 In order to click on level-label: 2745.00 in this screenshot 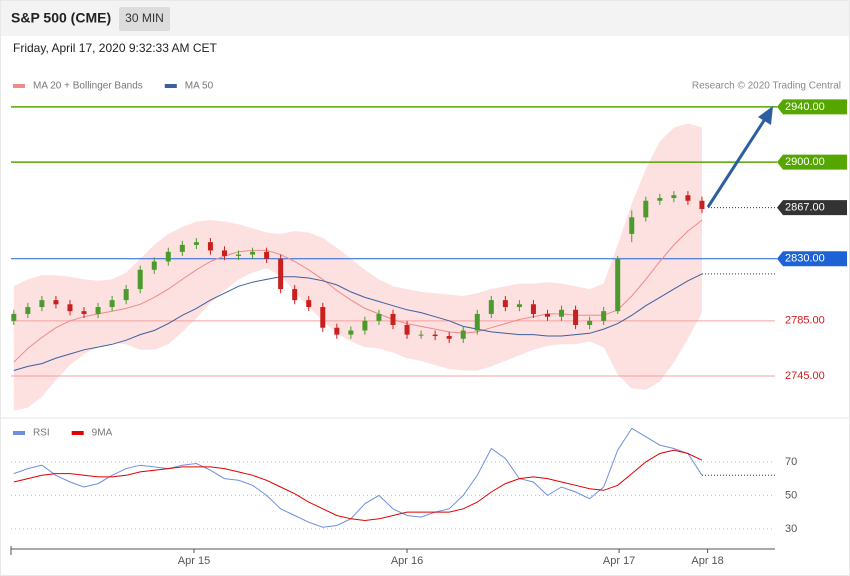, I will do `click(805, 376)`.